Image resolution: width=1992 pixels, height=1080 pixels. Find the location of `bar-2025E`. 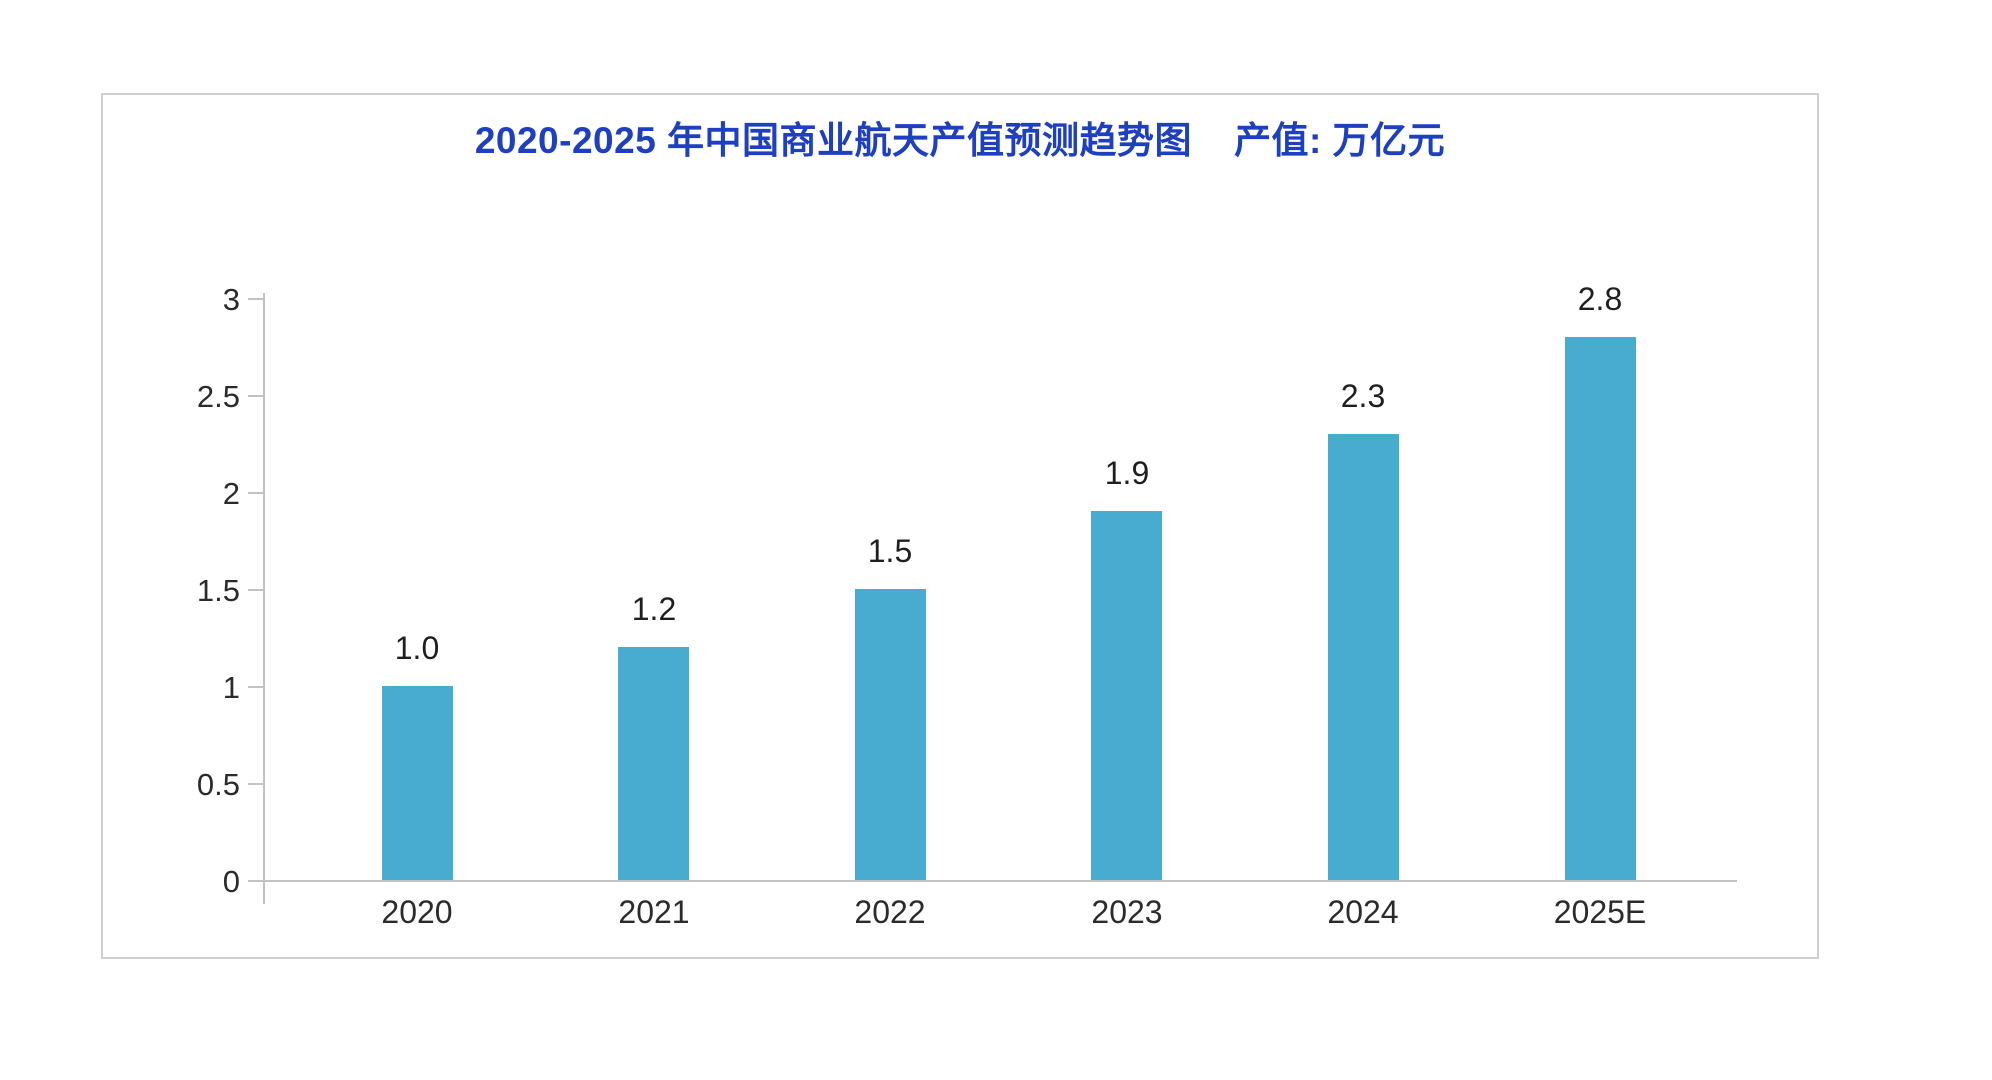

bar-2025E is located at coordinates (1600, 608).